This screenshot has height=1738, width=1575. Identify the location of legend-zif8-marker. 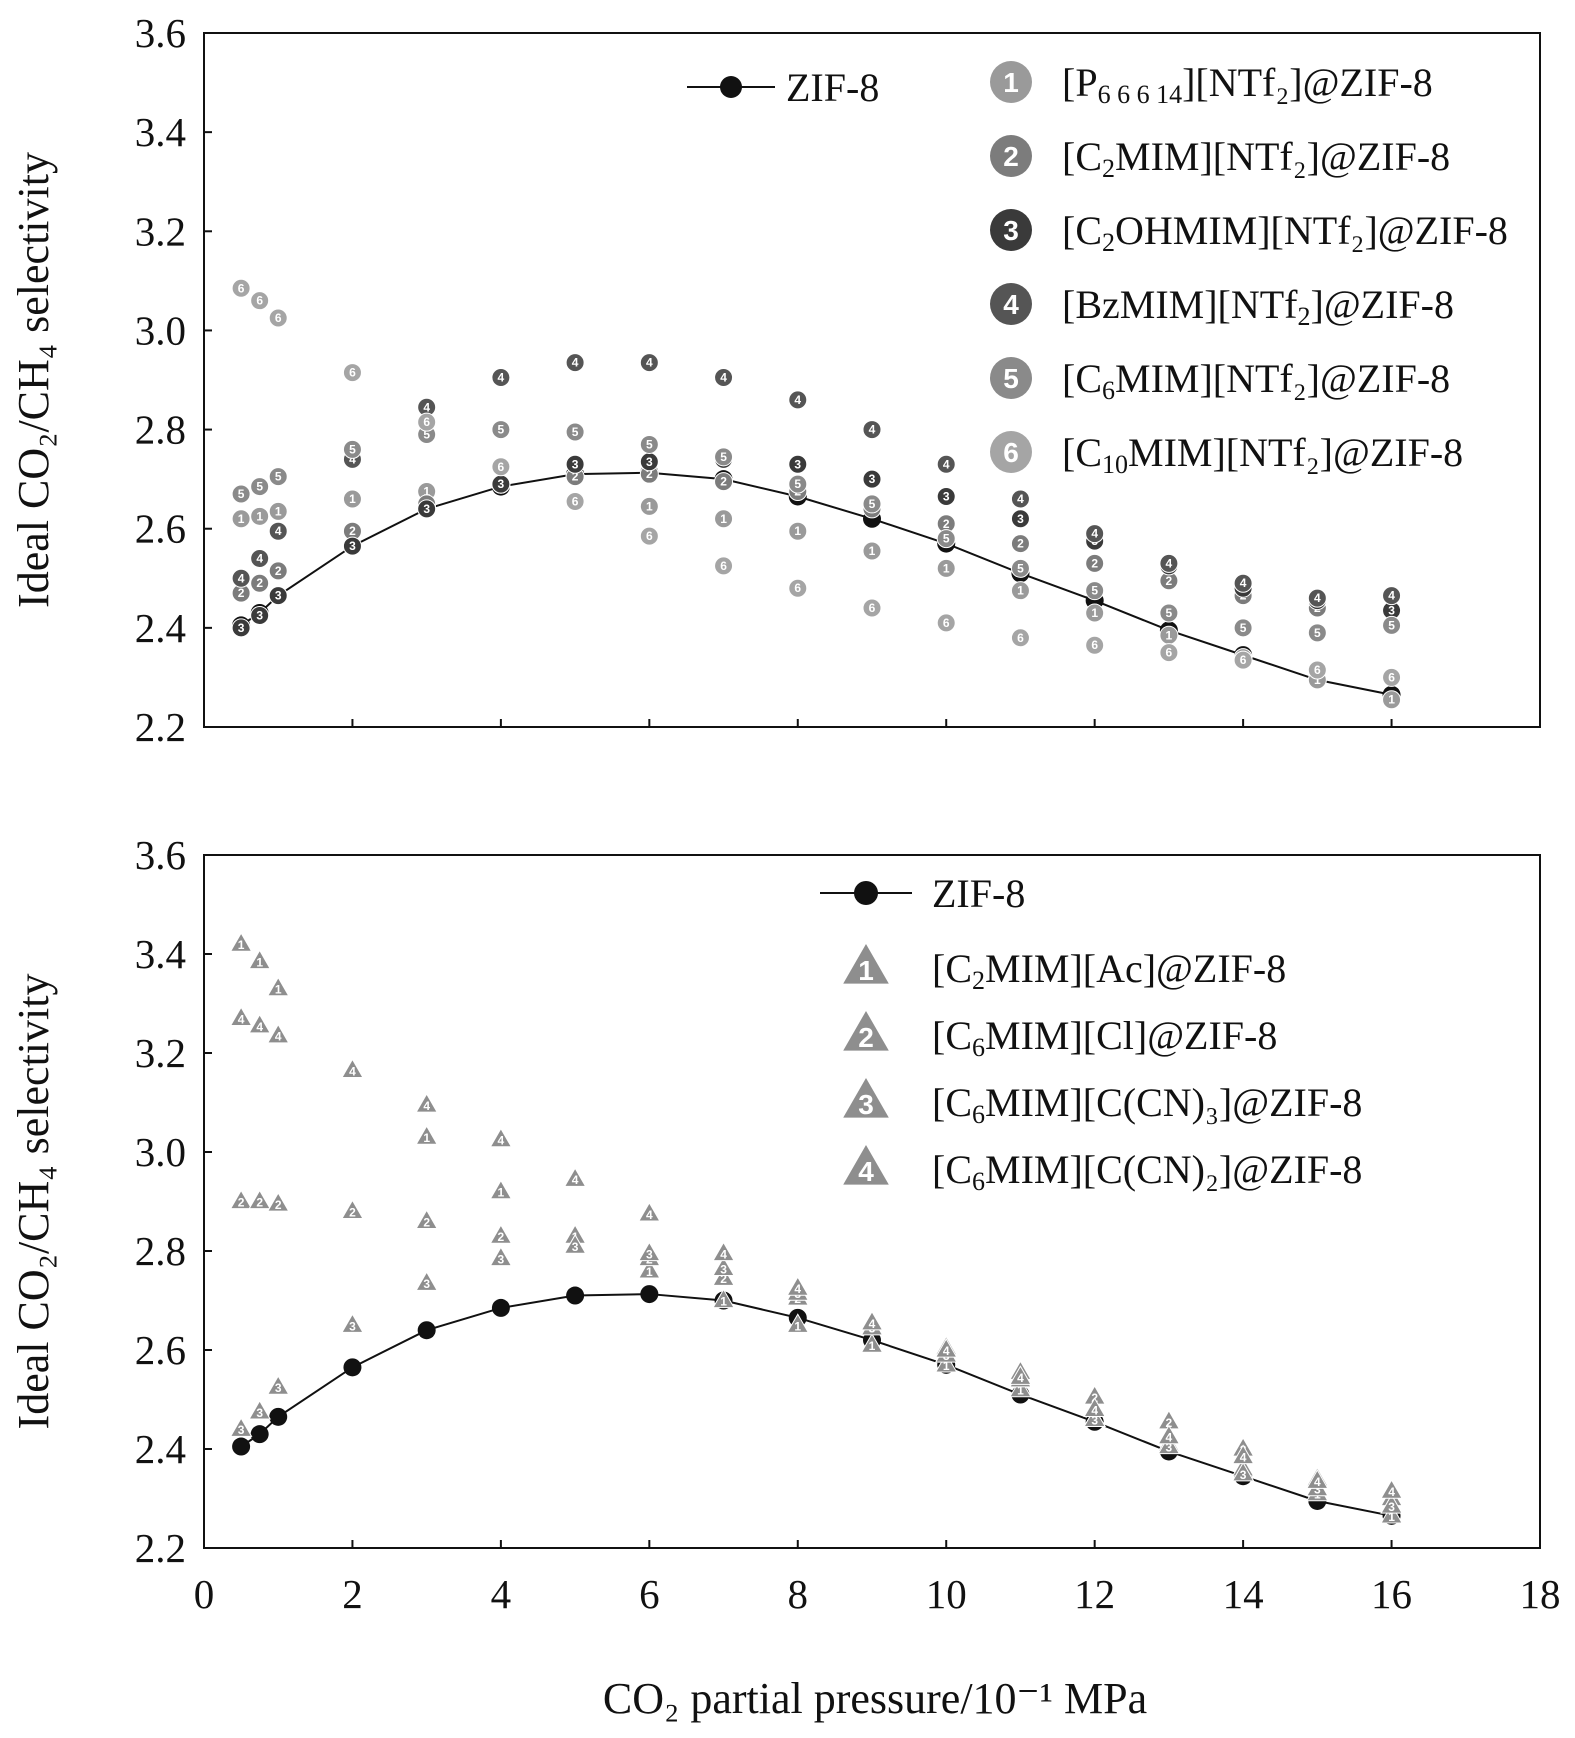
(866, 893).